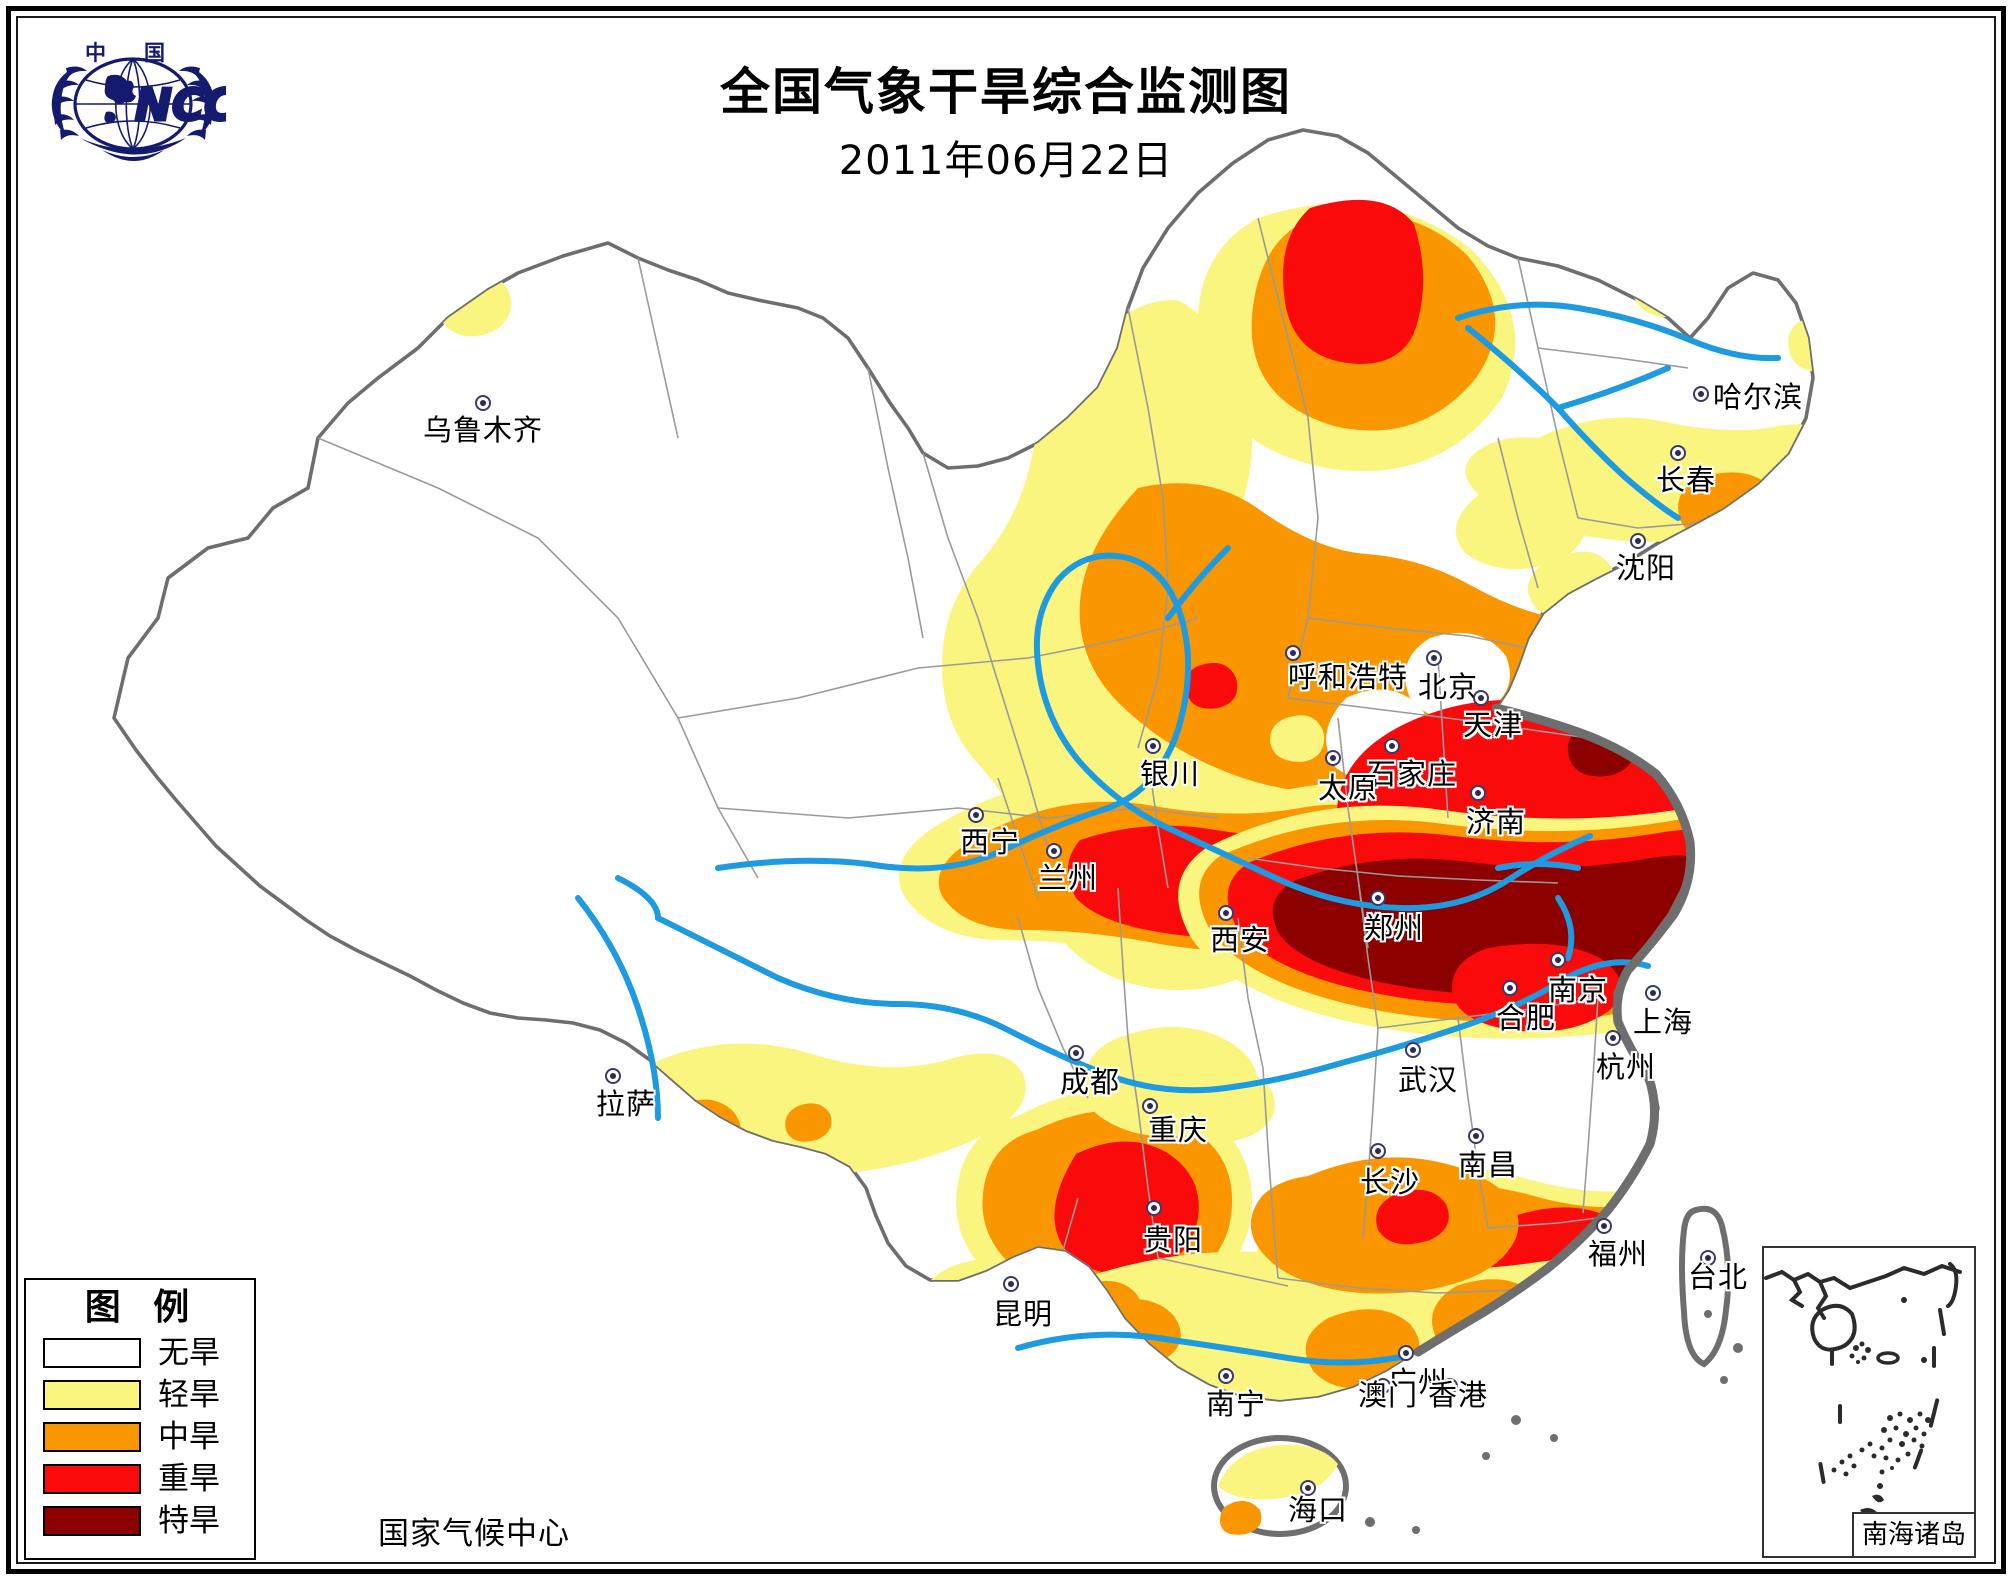  I want to click on inset-label: 南海诸岛, so click(1913, 1534).